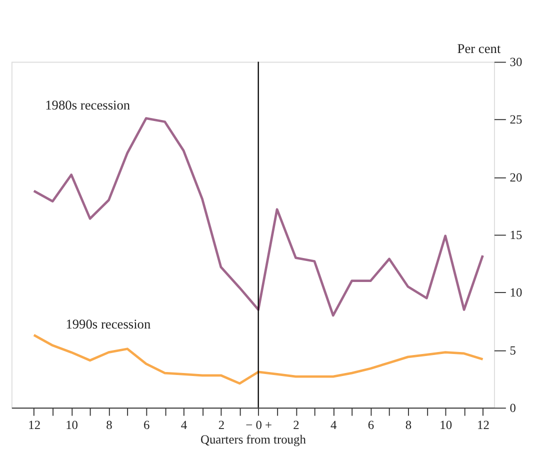  Describe the element at coordinates (516, 62) in the screenshot. I see `y-tick-label: 30` at that location.